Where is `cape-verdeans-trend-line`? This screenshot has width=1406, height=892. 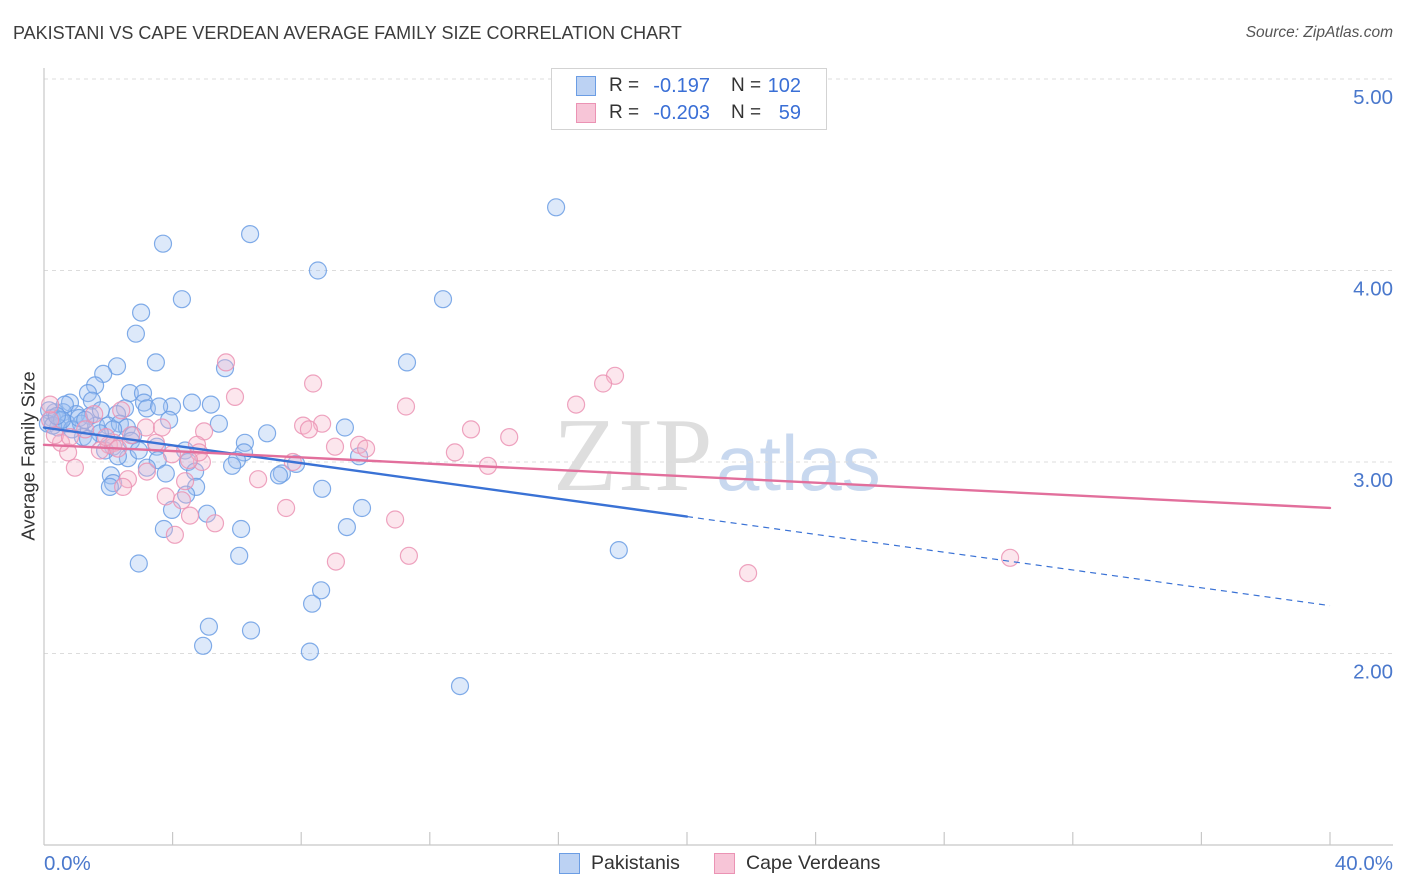
cape-verdeans-trend-line is located at coordinates (687, 476).